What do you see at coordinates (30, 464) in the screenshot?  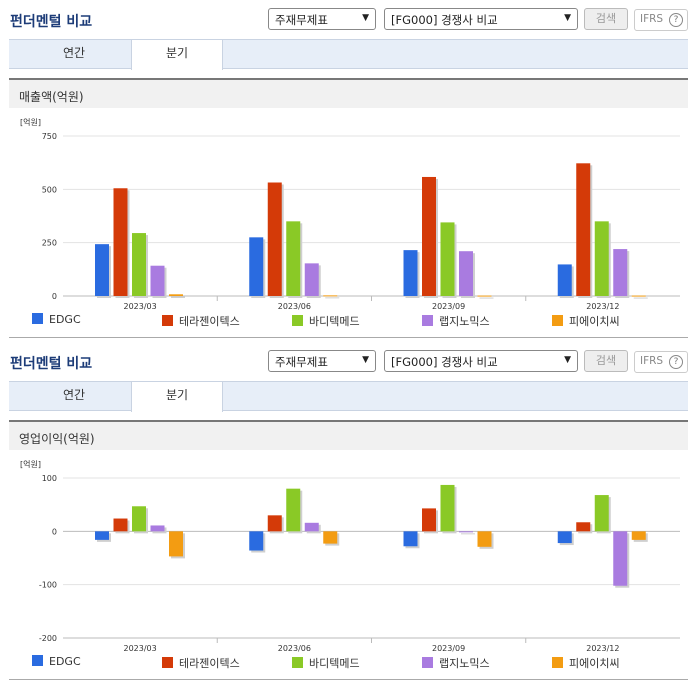 I see `unit-label: [억원]` at bounding box center [30, 464].